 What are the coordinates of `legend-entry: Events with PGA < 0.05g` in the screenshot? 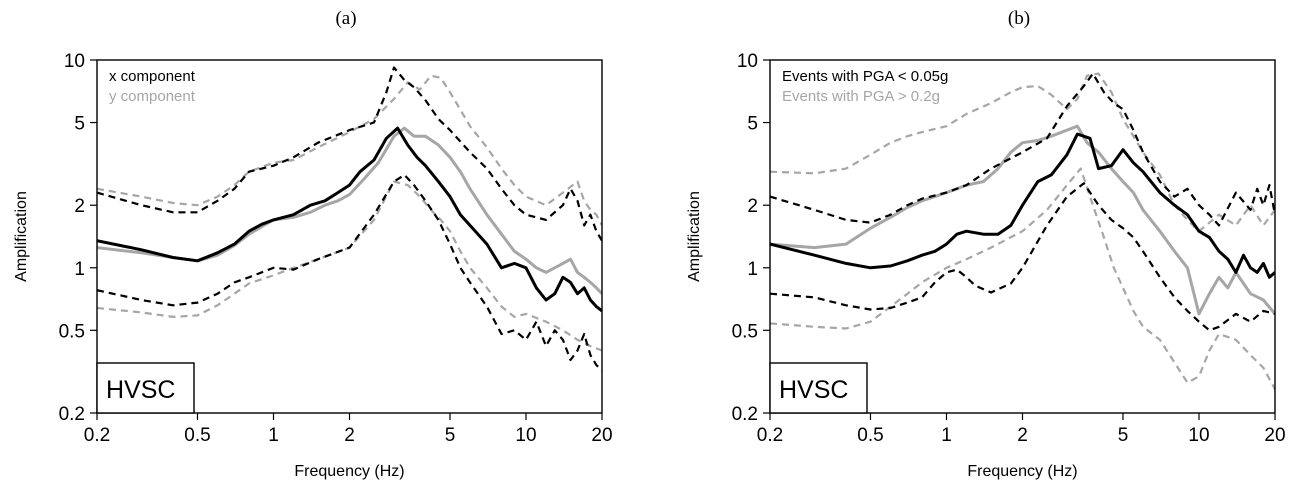 It's located at (865, 76).